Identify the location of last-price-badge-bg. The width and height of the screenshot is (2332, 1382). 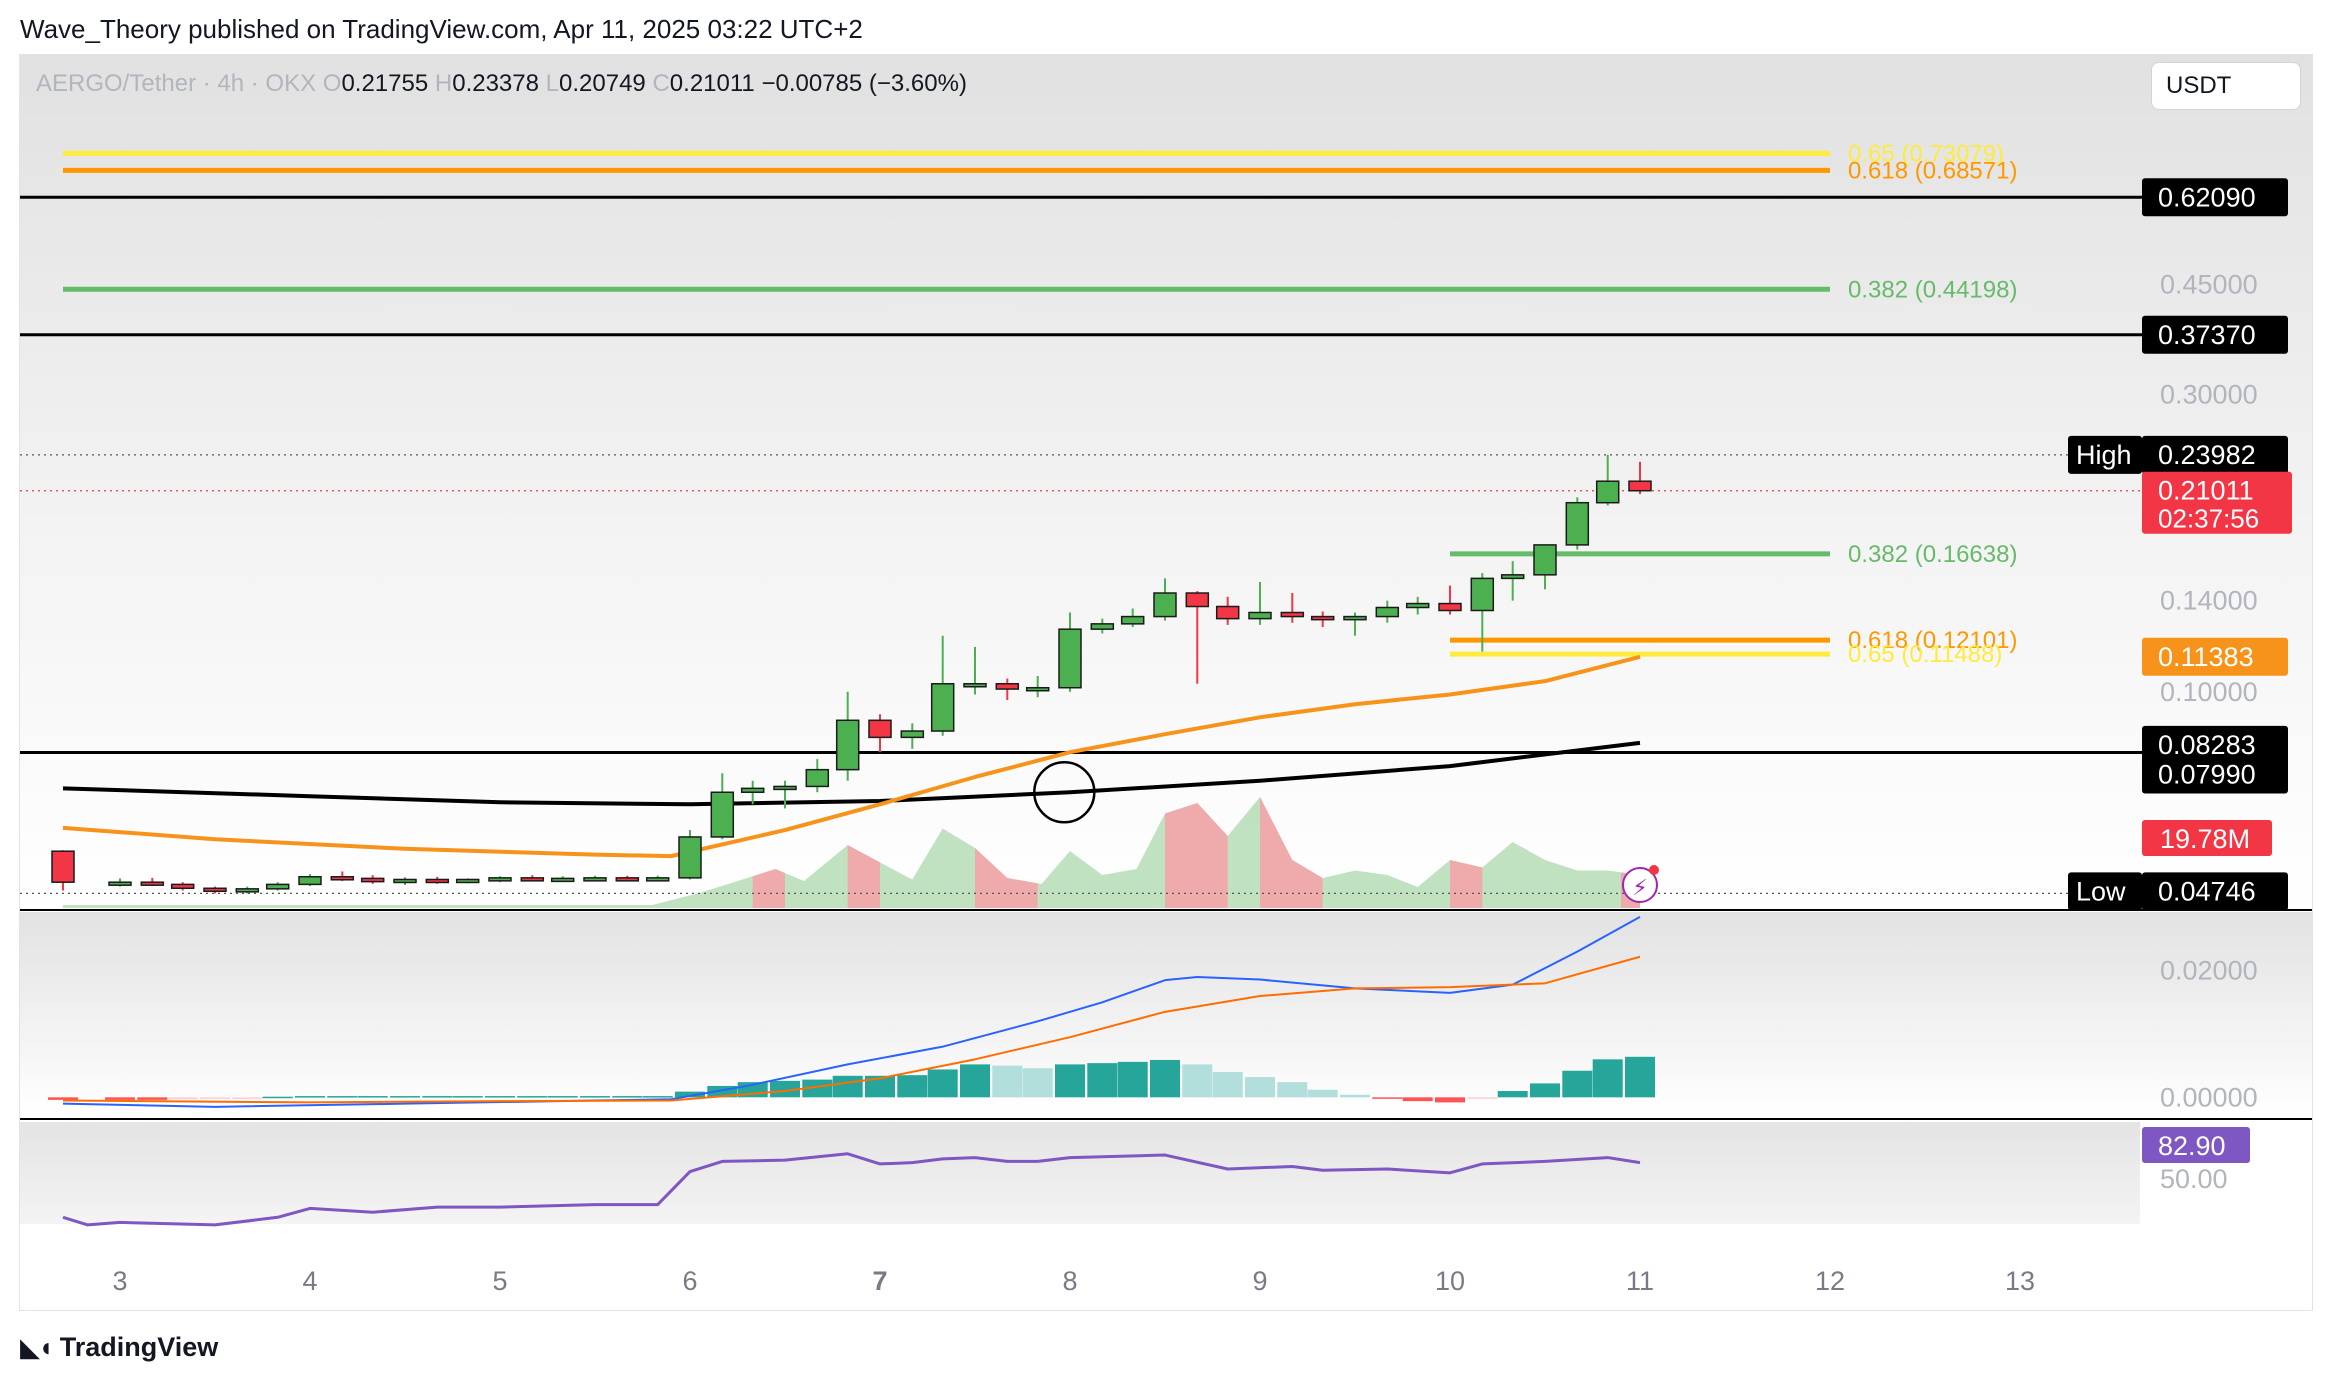
(2217, 502).